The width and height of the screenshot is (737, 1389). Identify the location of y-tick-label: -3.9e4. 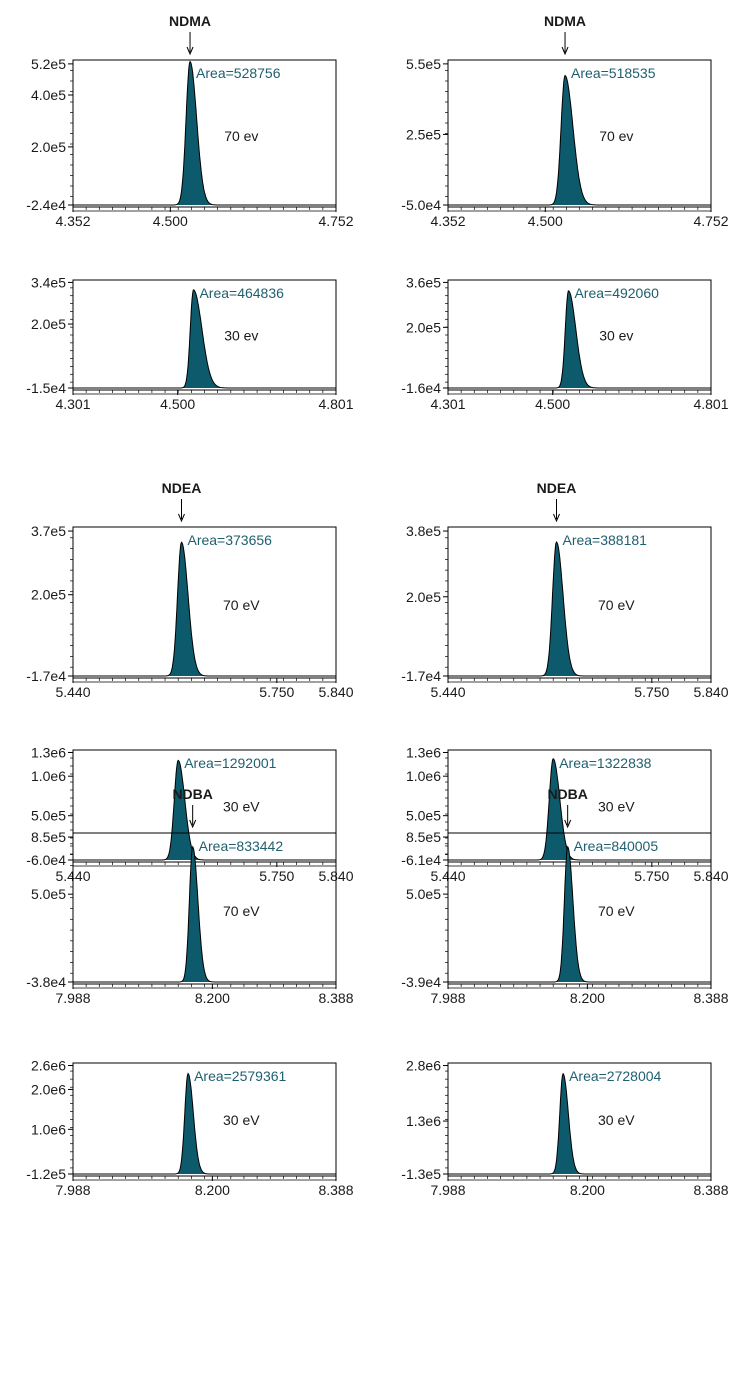
(421, 982).